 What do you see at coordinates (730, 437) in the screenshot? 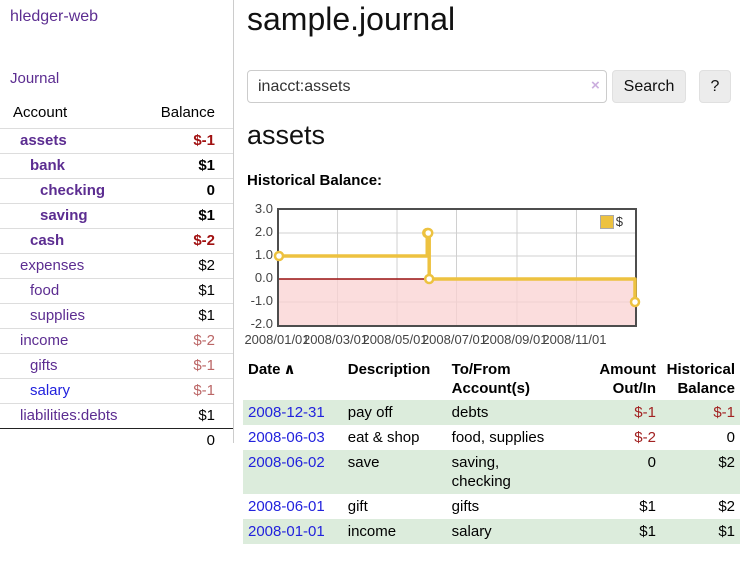
I see `transaction-balance: 0` at bounding box center [730, 437].